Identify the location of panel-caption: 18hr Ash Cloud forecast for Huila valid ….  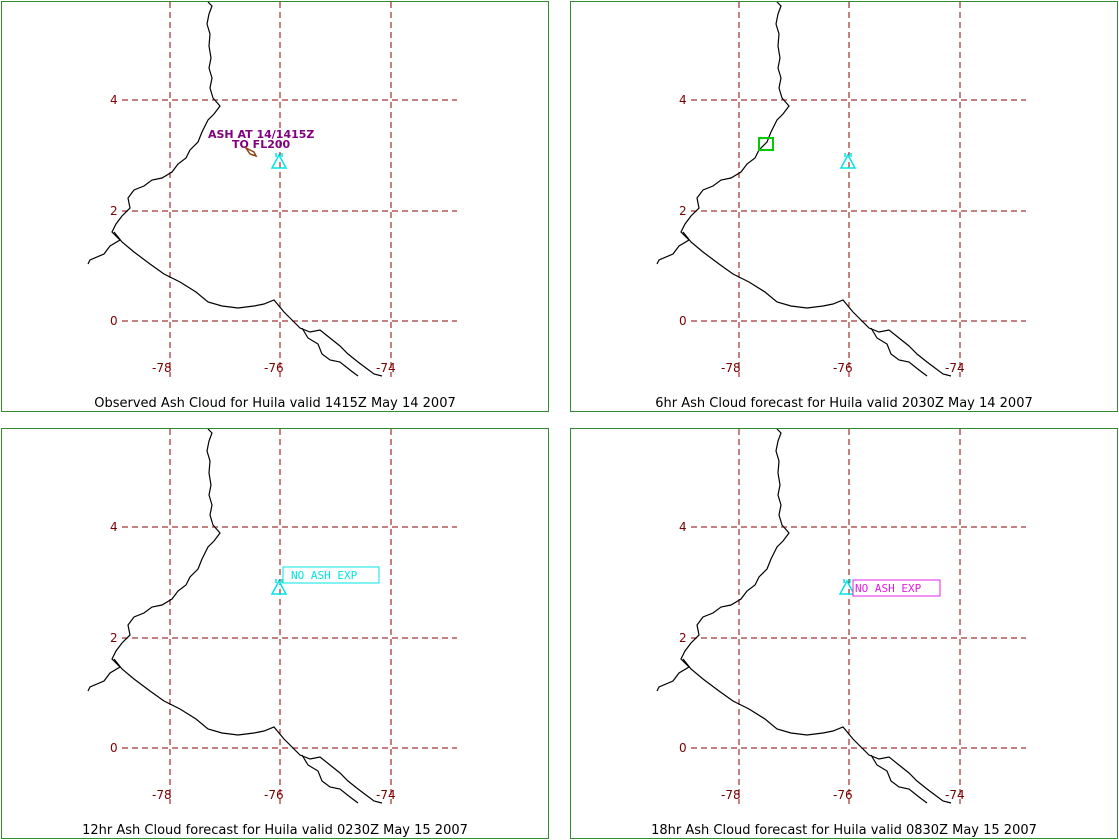
(844, 830).